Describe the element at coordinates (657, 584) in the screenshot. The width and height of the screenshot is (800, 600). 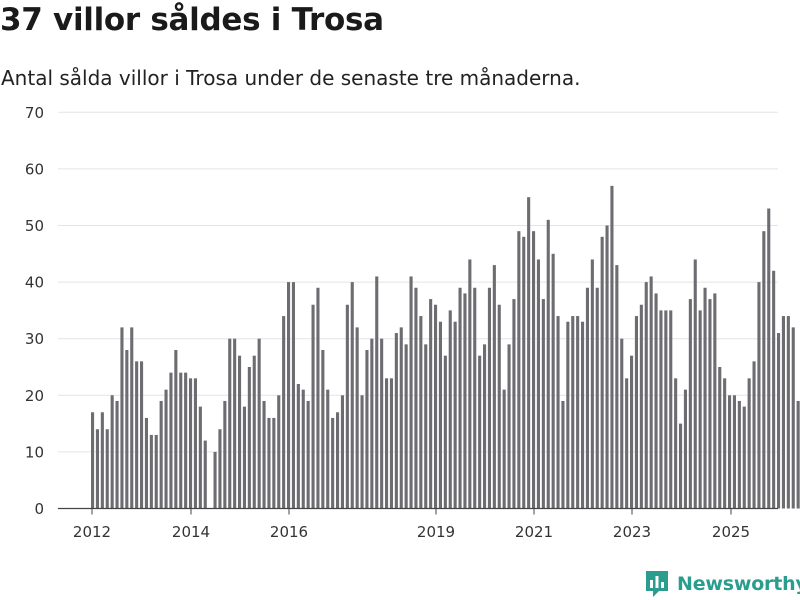
I see `newsworthy-icon` at that location.